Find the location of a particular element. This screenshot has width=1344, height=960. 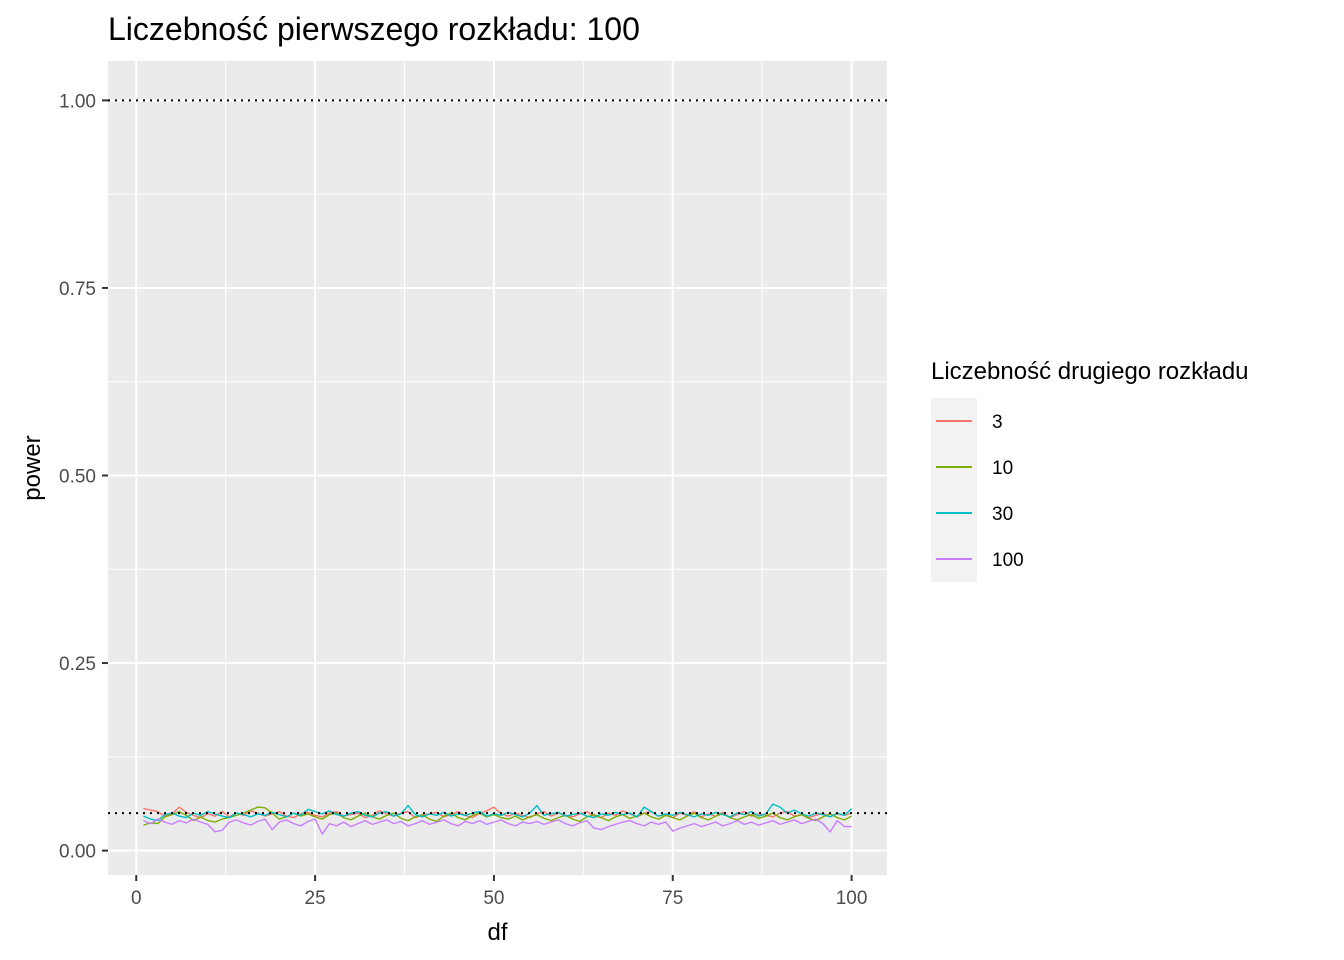

chart-title: Liczebność pierwszego rozkładu: 100 is located at coordinates (374, 29).